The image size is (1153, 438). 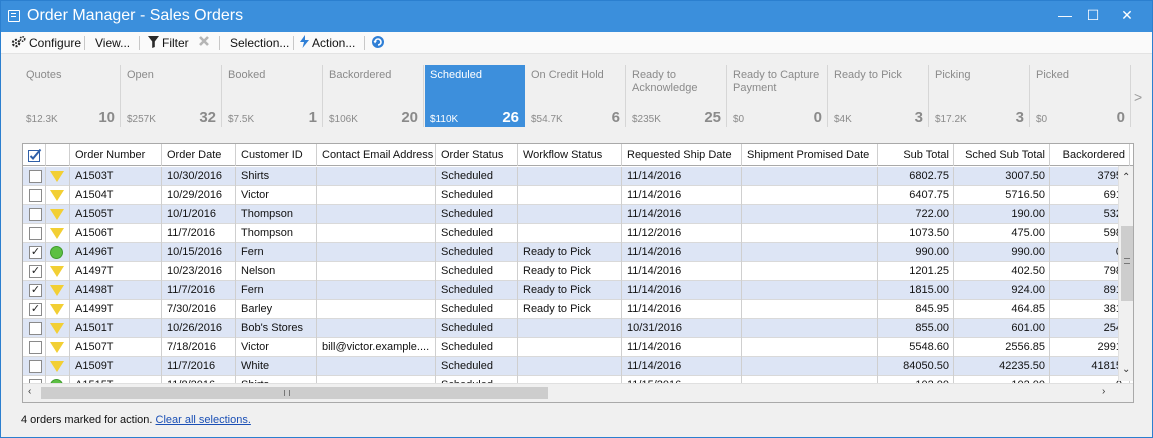 What do you see at coordinates (477, 252) in the screenshot?
I see `table-cell: Scheduled` at bounding box center [477, 252].